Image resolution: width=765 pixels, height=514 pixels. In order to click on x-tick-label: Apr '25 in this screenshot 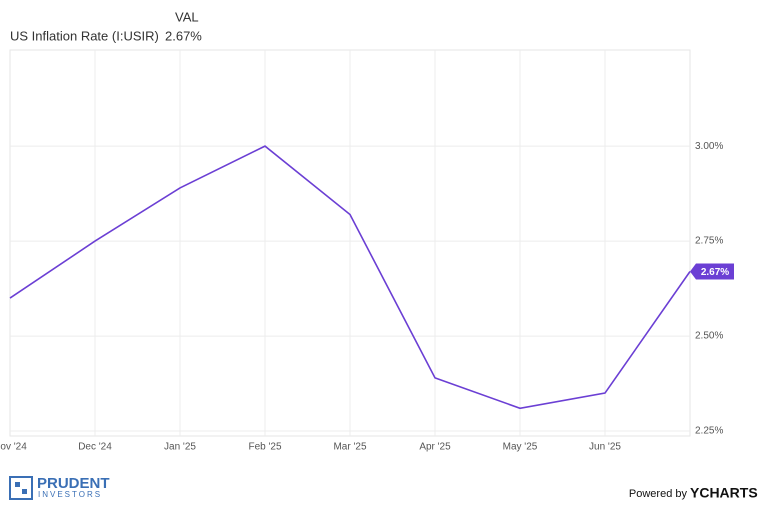, I will do `click(435, 447)`.